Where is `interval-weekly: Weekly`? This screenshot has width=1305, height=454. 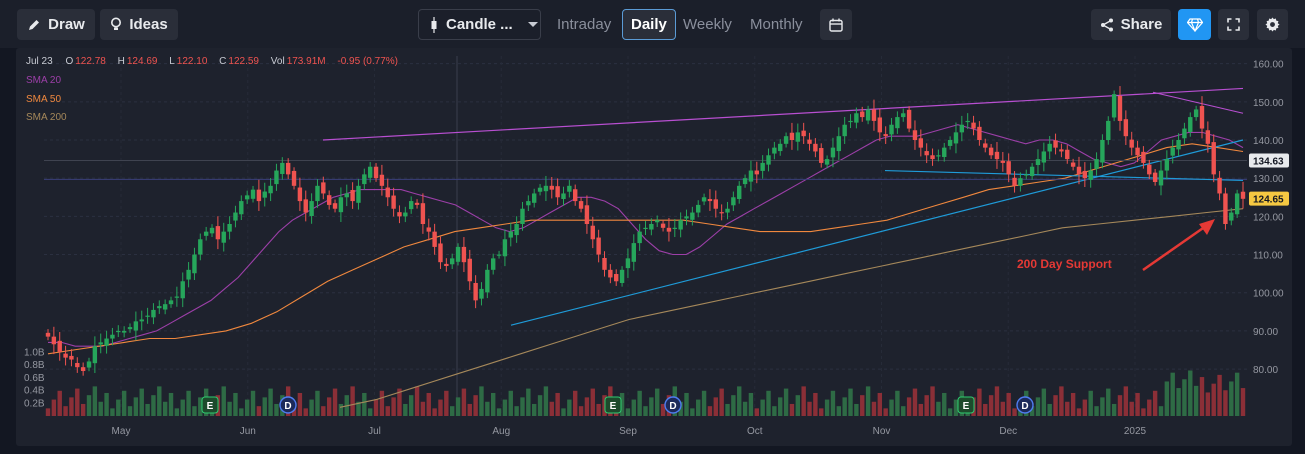
interval-weekly: Weekly is located at coordinates (707, 24).